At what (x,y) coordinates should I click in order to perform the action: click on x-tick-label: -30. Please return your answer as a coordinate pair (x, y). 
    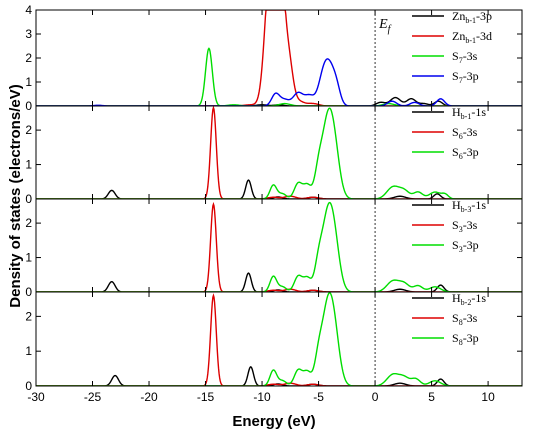
    Looking at the image, I should click on (36, 397).